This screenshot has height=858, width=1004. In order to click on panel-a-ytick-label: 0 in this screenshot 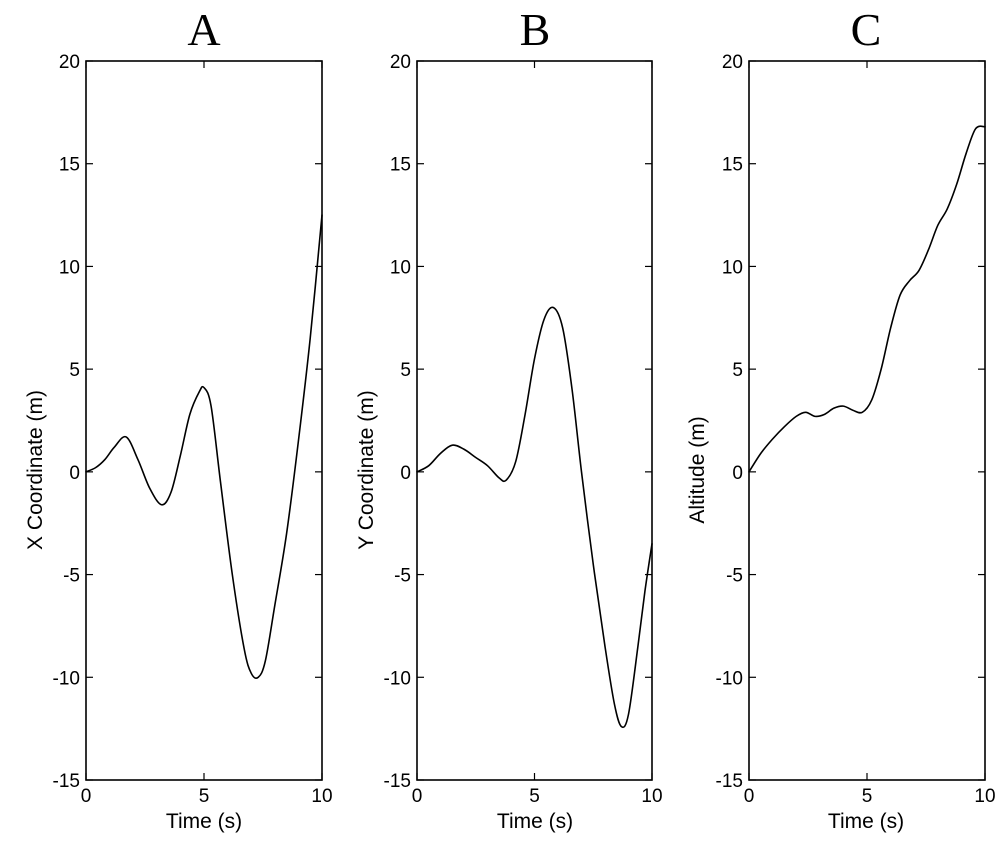, I will do `click(74, 473)`.